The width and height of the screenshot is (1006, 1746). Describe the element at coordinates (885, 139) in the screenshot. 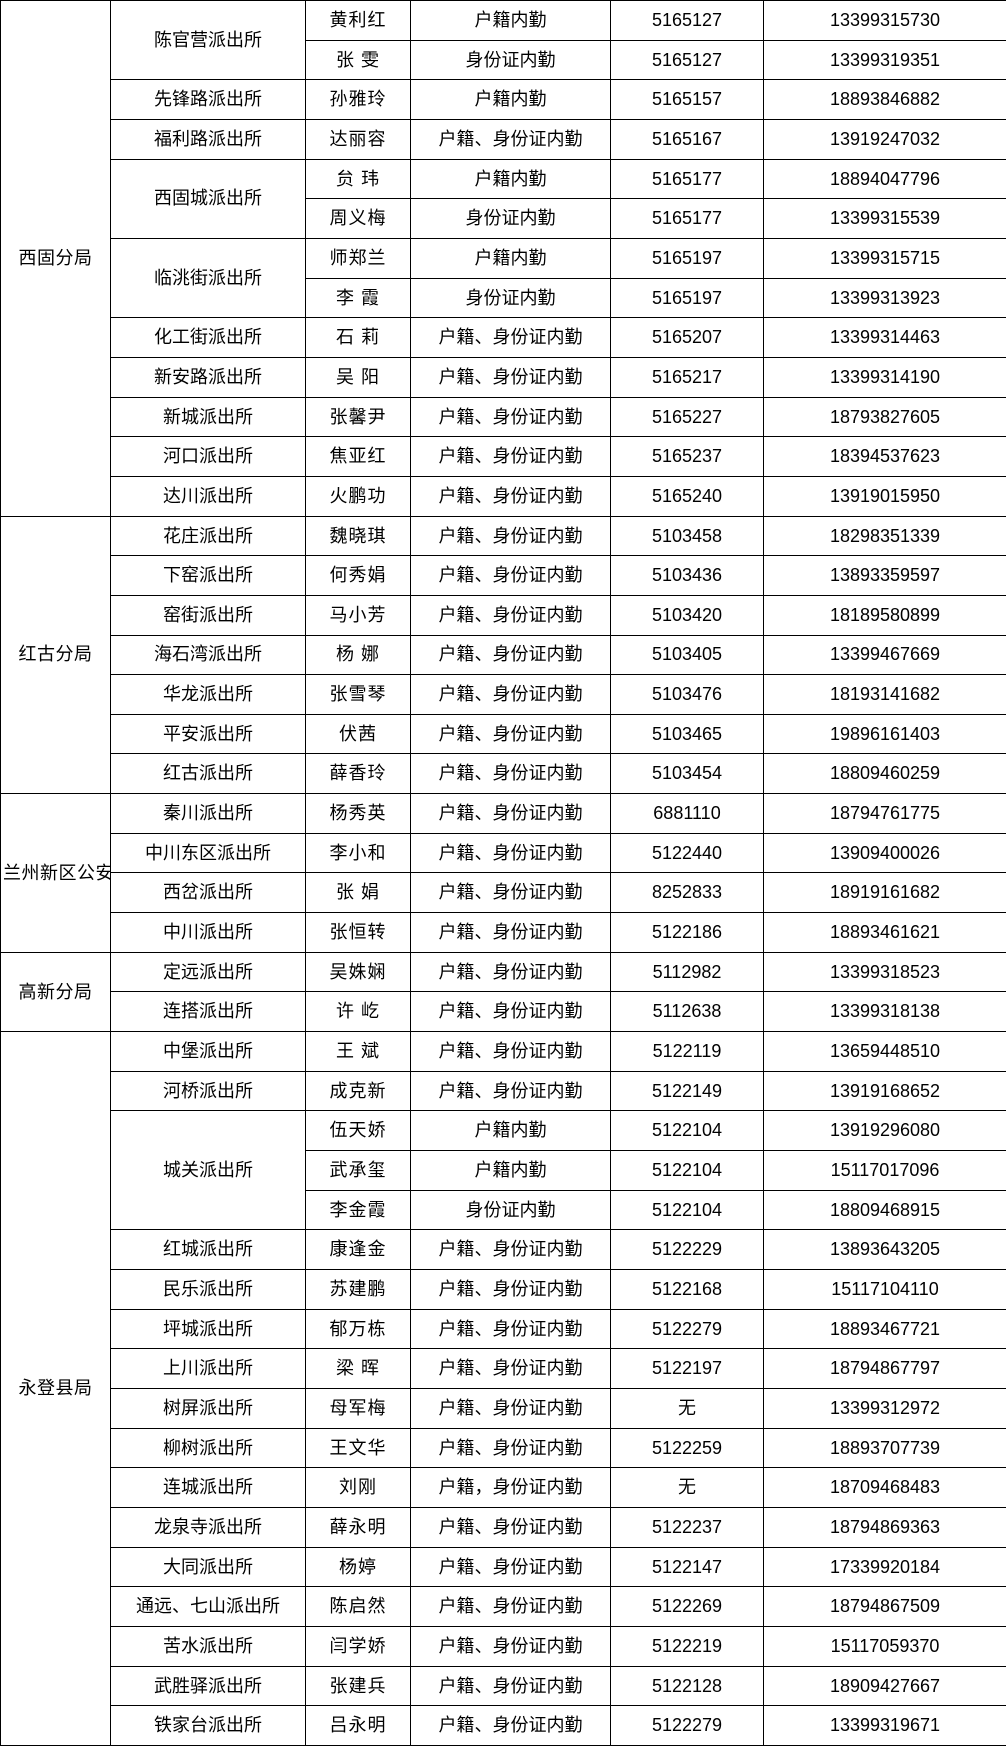

I see `mobile-number-cell: 13919247032` at that location.